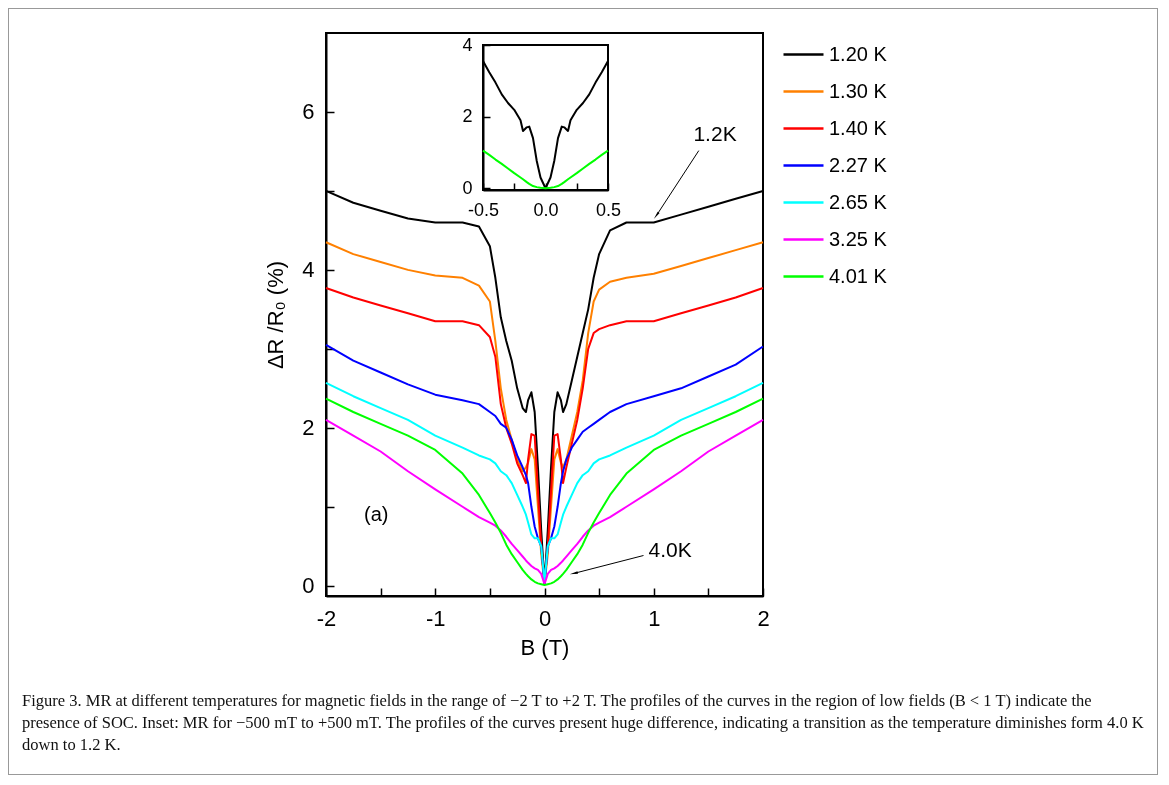  I want to click on annotation: 4.0K, so click(670, 550).